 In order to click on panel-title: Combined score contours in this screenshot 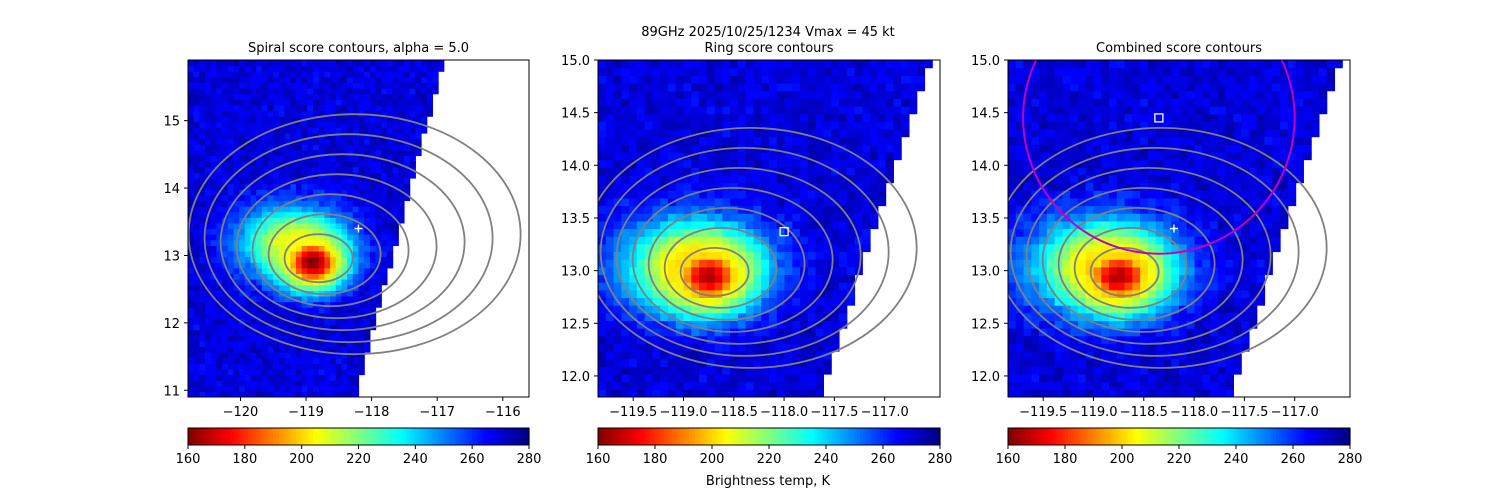, I will do `click(1179, 48)`.